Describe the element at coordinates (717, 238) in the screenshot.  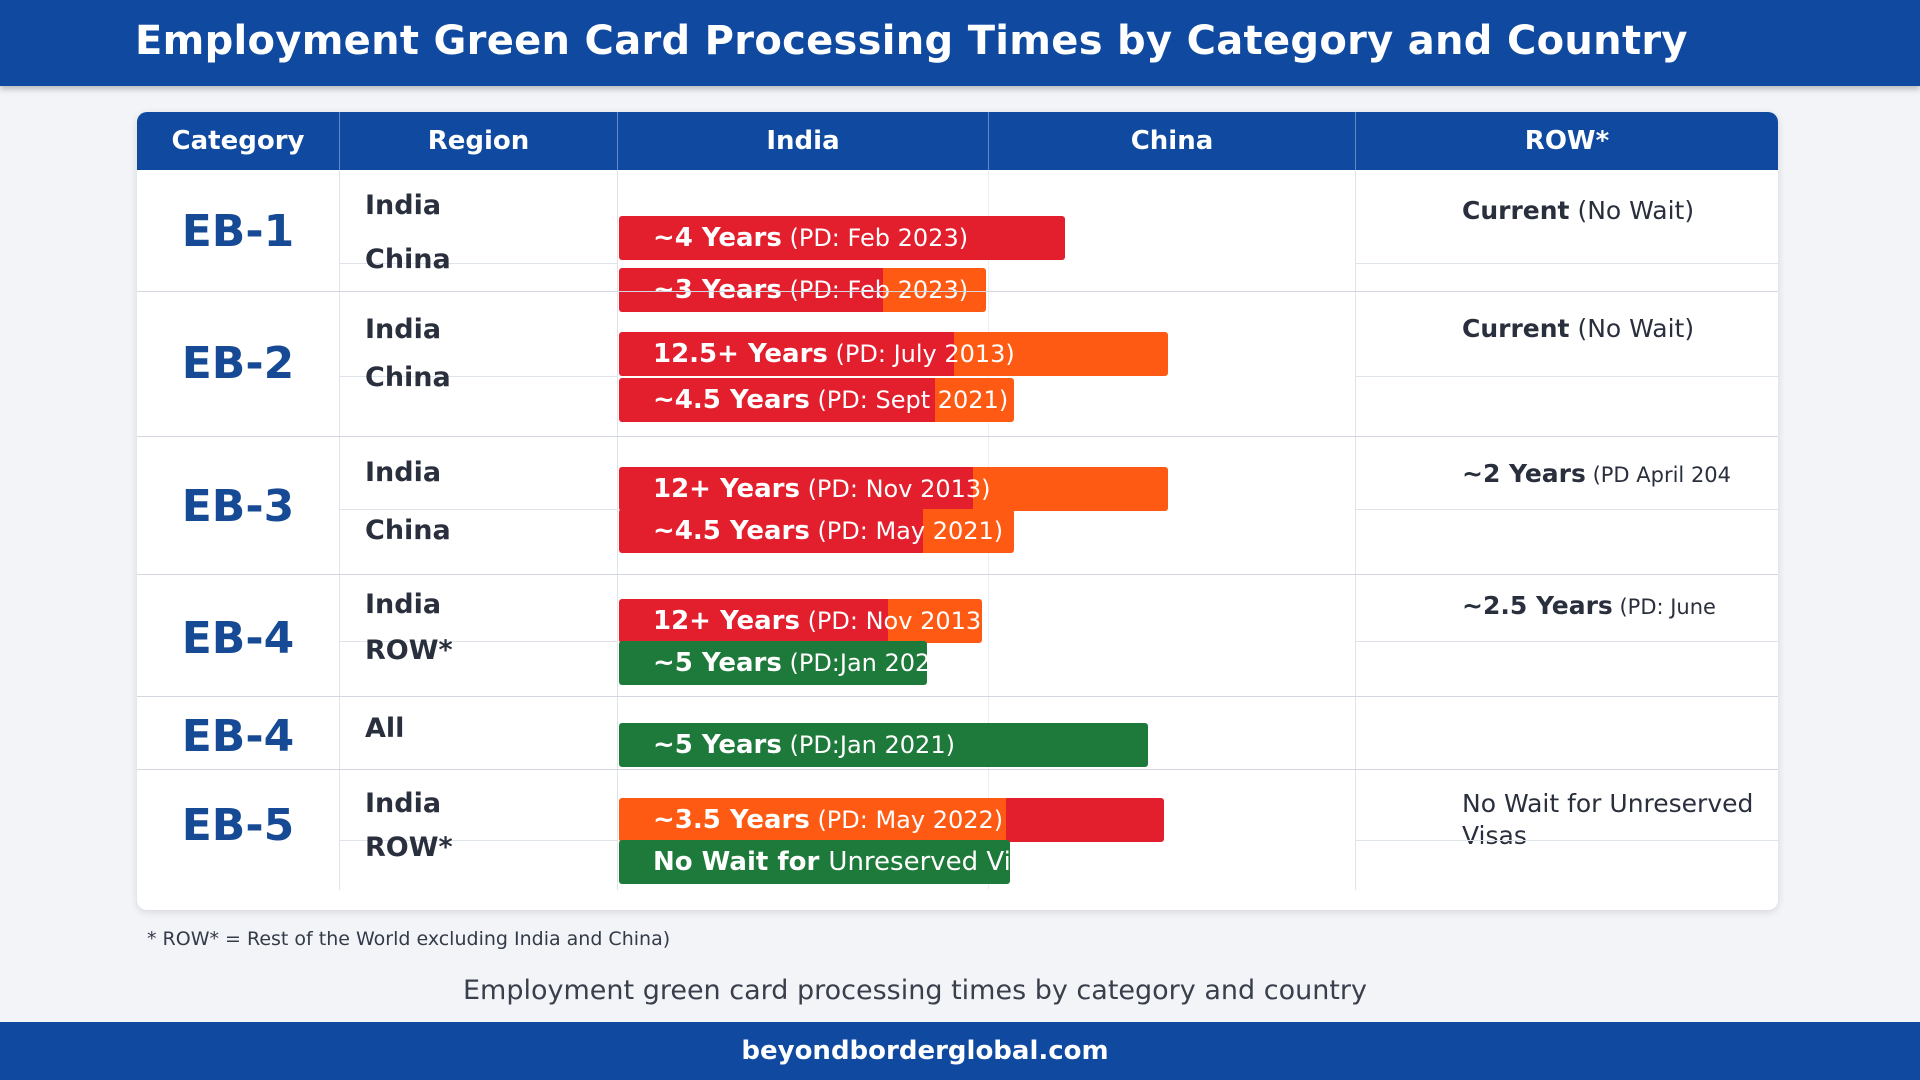
I see `bar-label-duration: ~4 Years` at that location.